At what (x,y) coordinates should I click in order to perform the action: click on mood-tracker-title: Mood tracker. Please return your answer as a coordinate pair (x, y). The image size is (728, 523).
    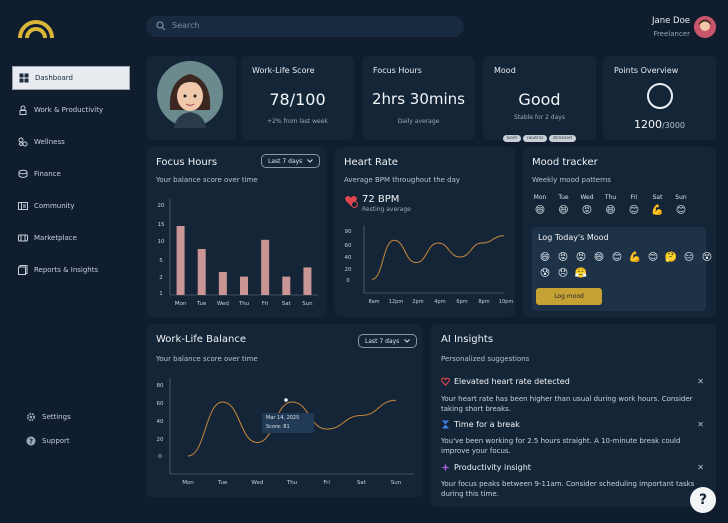
    Looking at the image, I should click on (565, 162).